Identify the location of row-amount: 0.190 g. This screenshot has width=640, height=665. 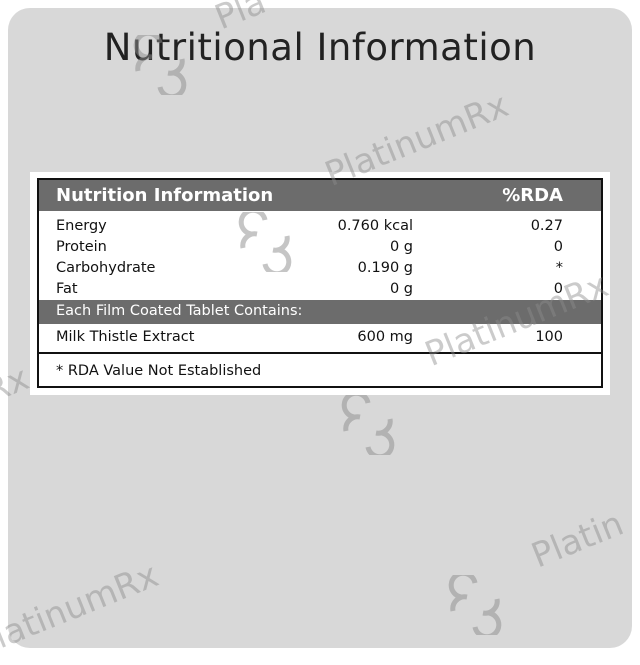
(385, 268).